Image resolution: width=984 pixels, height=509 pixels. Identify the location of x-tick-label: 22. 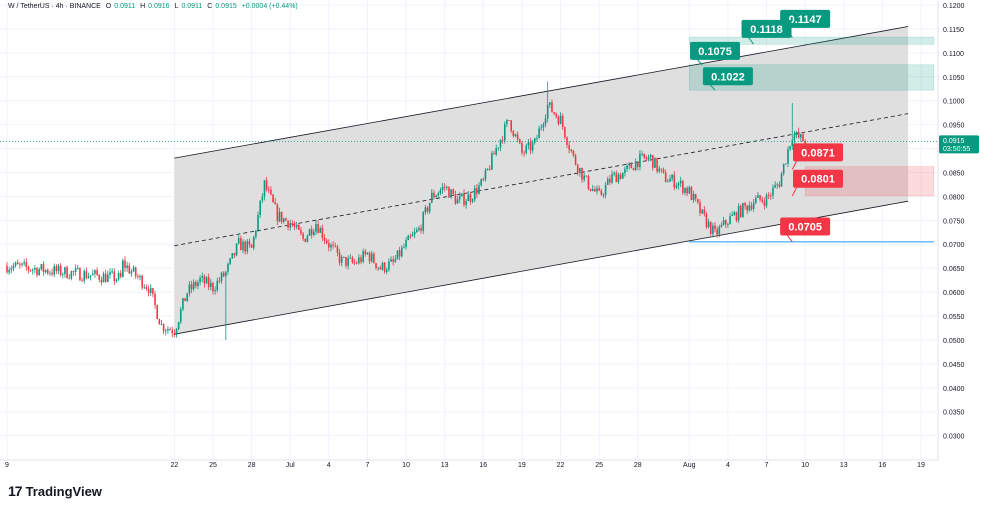
(174, 465).